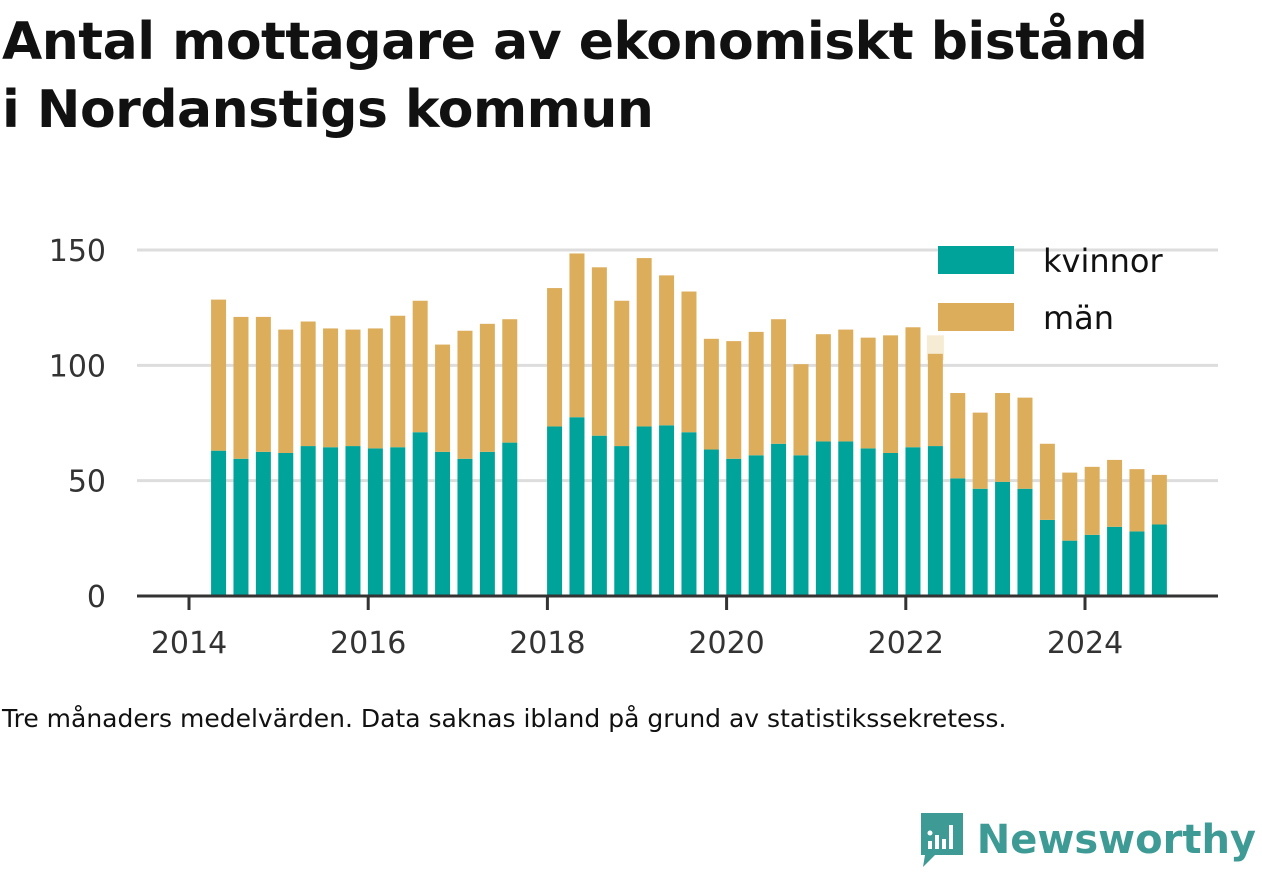  Describe the element at coordinates (677, 627) in the screenshot. I see `x-axis: 2014 2016 2018 2020 2022 2024` at that location.